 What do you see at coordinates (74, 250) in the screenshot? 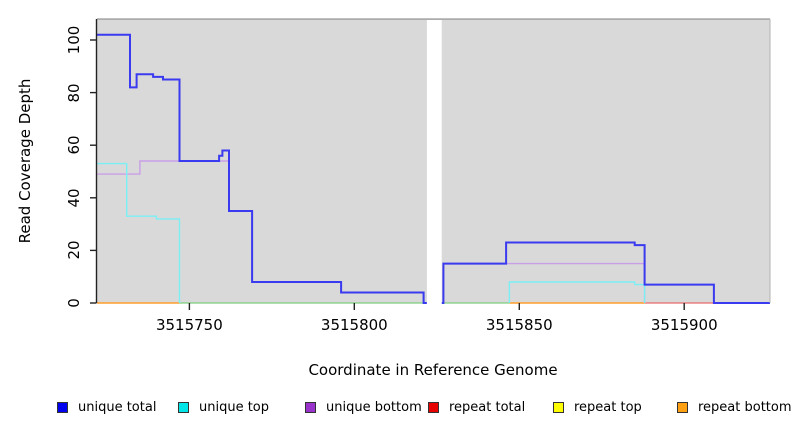
I see `y-tick-label: 20` at bounding box center [74, 250].